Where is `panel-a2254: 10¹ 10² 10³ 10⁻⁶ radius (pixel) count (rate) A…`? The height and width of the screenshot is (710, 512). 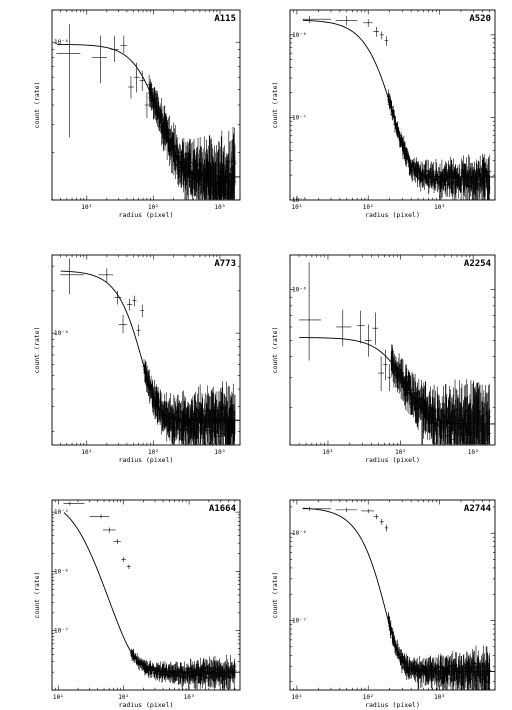
panel-a2254: 10¹ 10² 10³ 10⁻⁶ radius (pixel) count (rate) A… is located at coordinates (383, 359).